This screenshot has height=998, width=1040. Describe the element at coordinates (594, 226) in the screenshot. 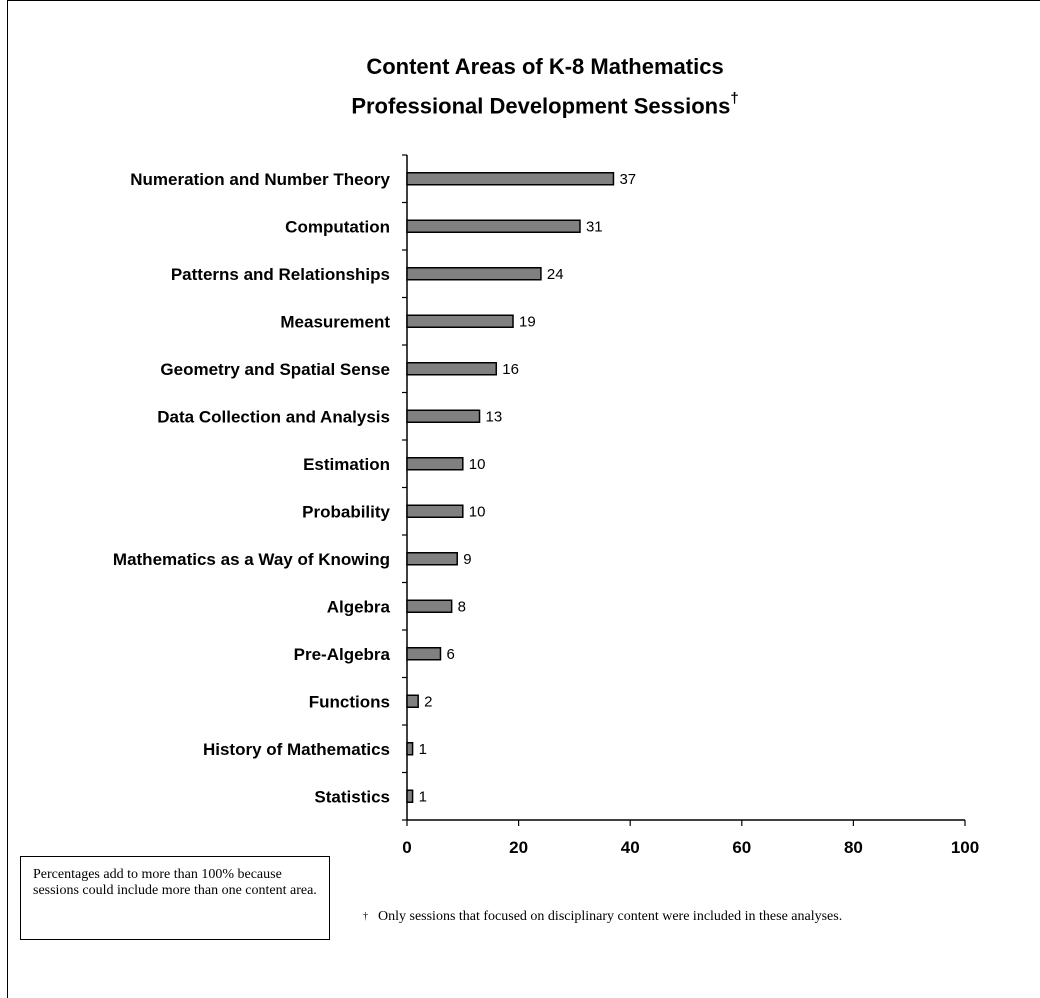

I see `data-label: 31` at that location.